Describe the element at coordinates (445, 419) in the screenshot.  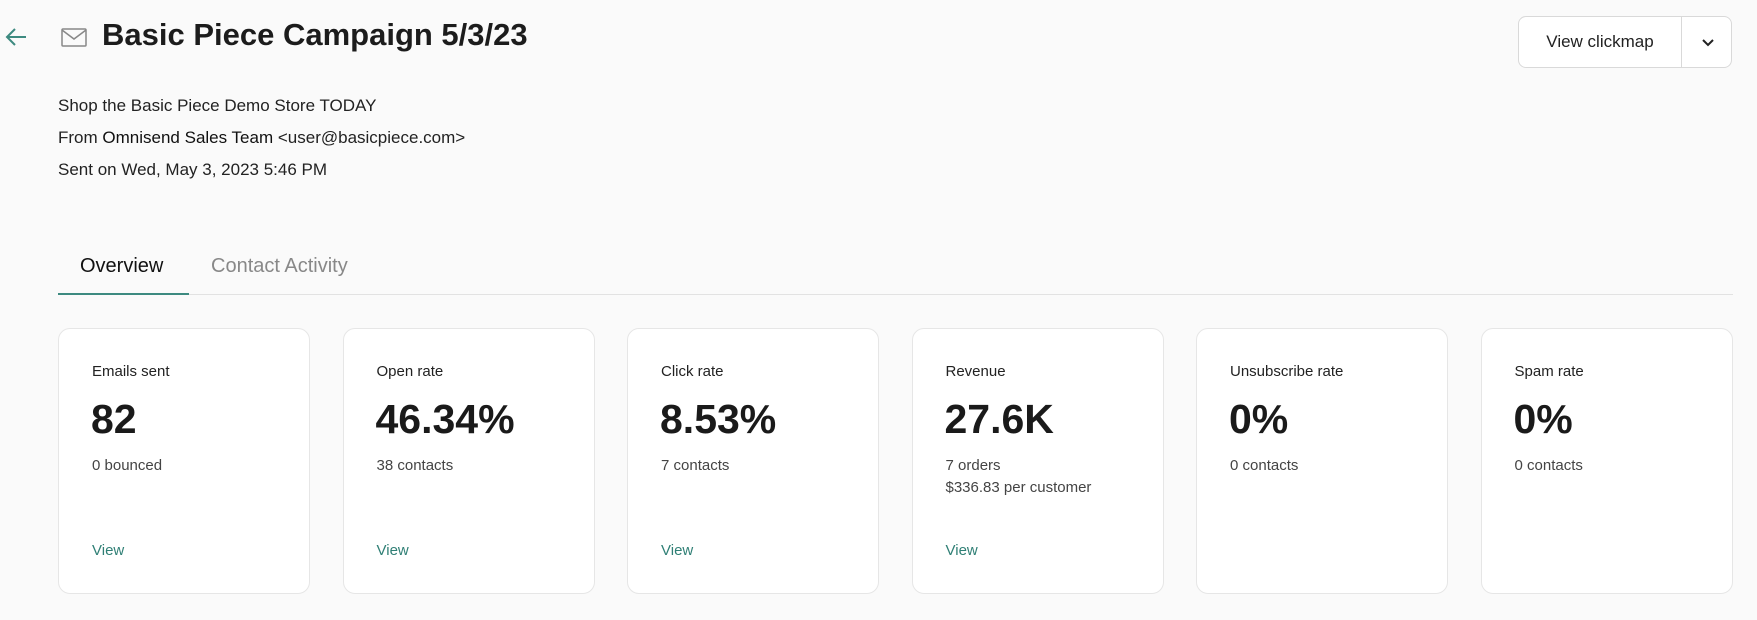
I see `metric-value: 46.34%` at that location.